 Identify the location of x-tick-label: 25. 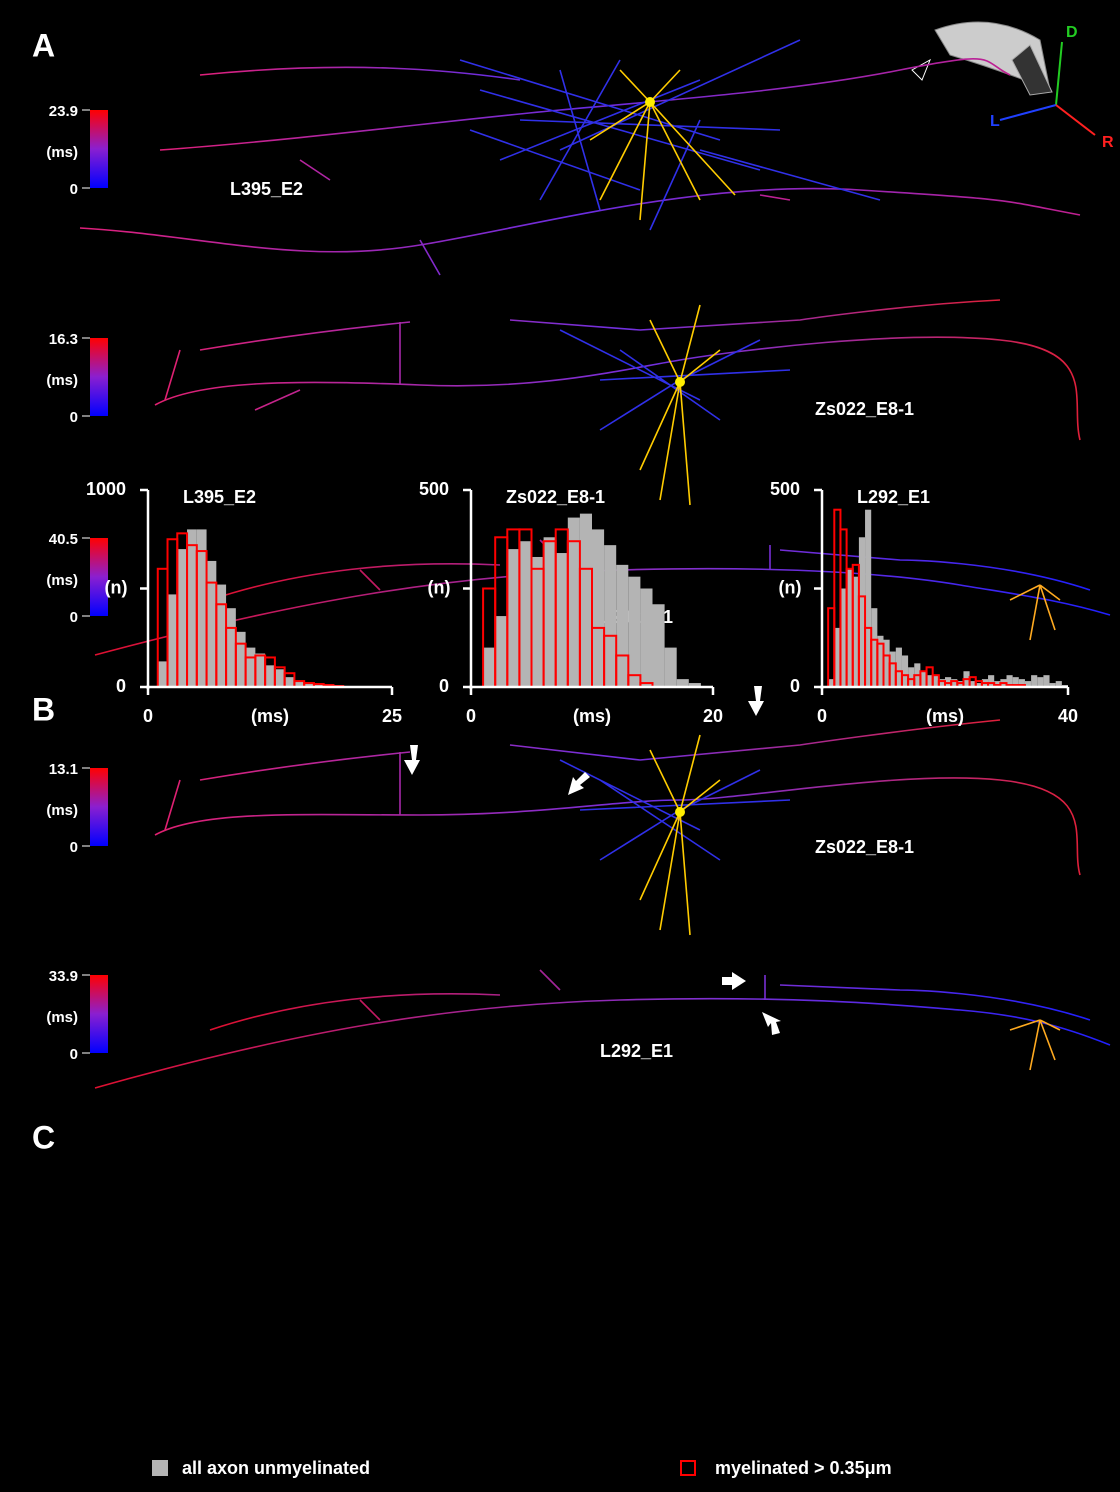
(392, 716).